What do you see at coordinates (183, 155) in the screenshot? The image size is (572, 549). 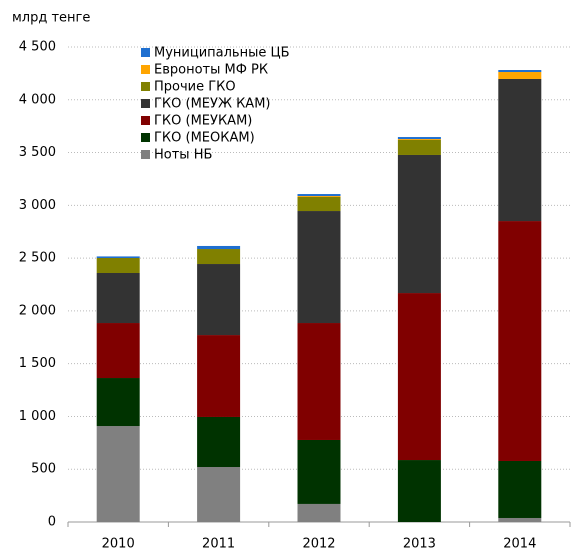 I see `legend-label: Ноты НБ` at bounding box center [183, 155].